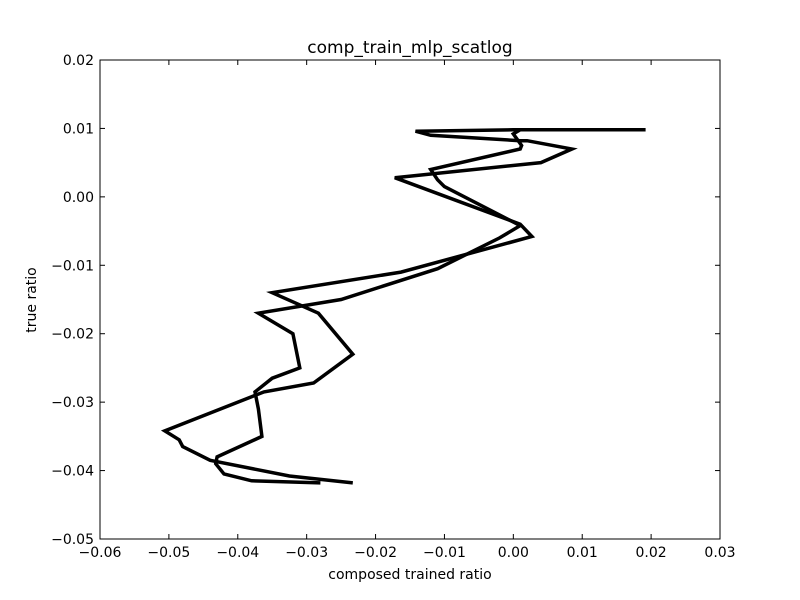 This screenshot has width=800, height=600. What do you see at coordinates (409, 48) in the screenshot?
I see `chart-title: comp_train_mlp_scatlog` at bounding box center [409, 48].